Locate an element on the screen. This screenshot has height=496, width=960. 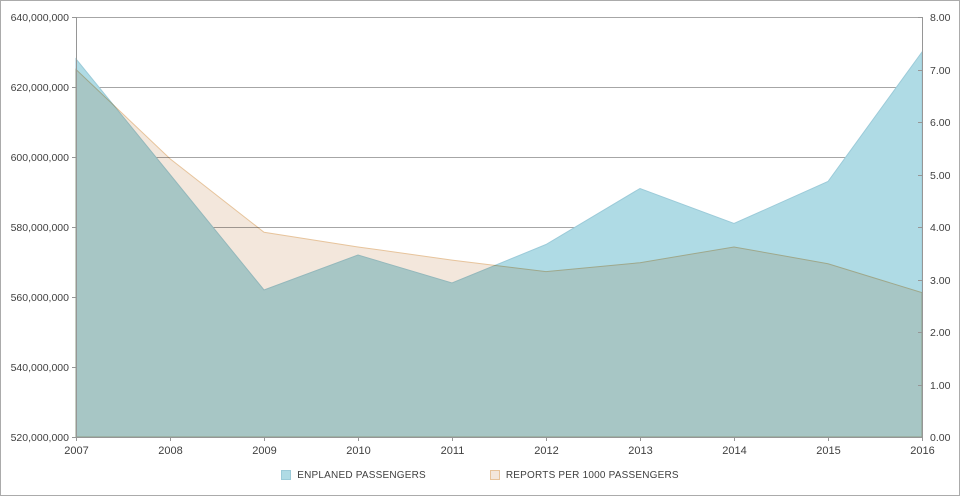
y-right-tick-label: 8.00 is located at coordinates (940, 18).